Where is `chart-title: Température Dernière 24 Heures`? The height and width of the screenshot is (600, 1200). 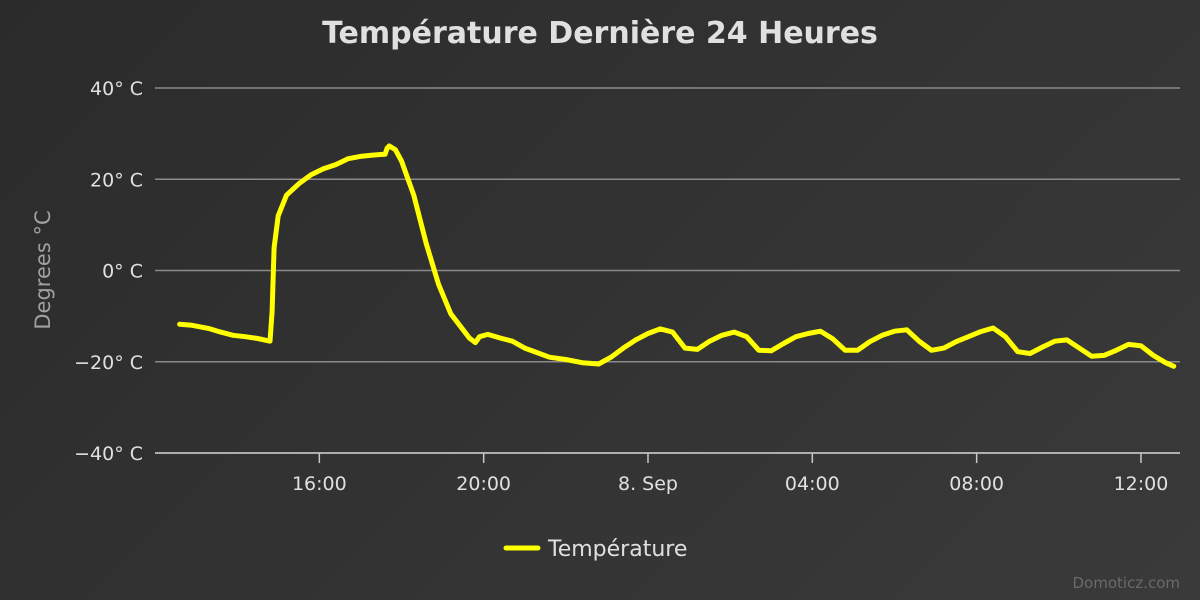 chart-title: Température Dernière 24 Heures is located at coordinates (600, 33).